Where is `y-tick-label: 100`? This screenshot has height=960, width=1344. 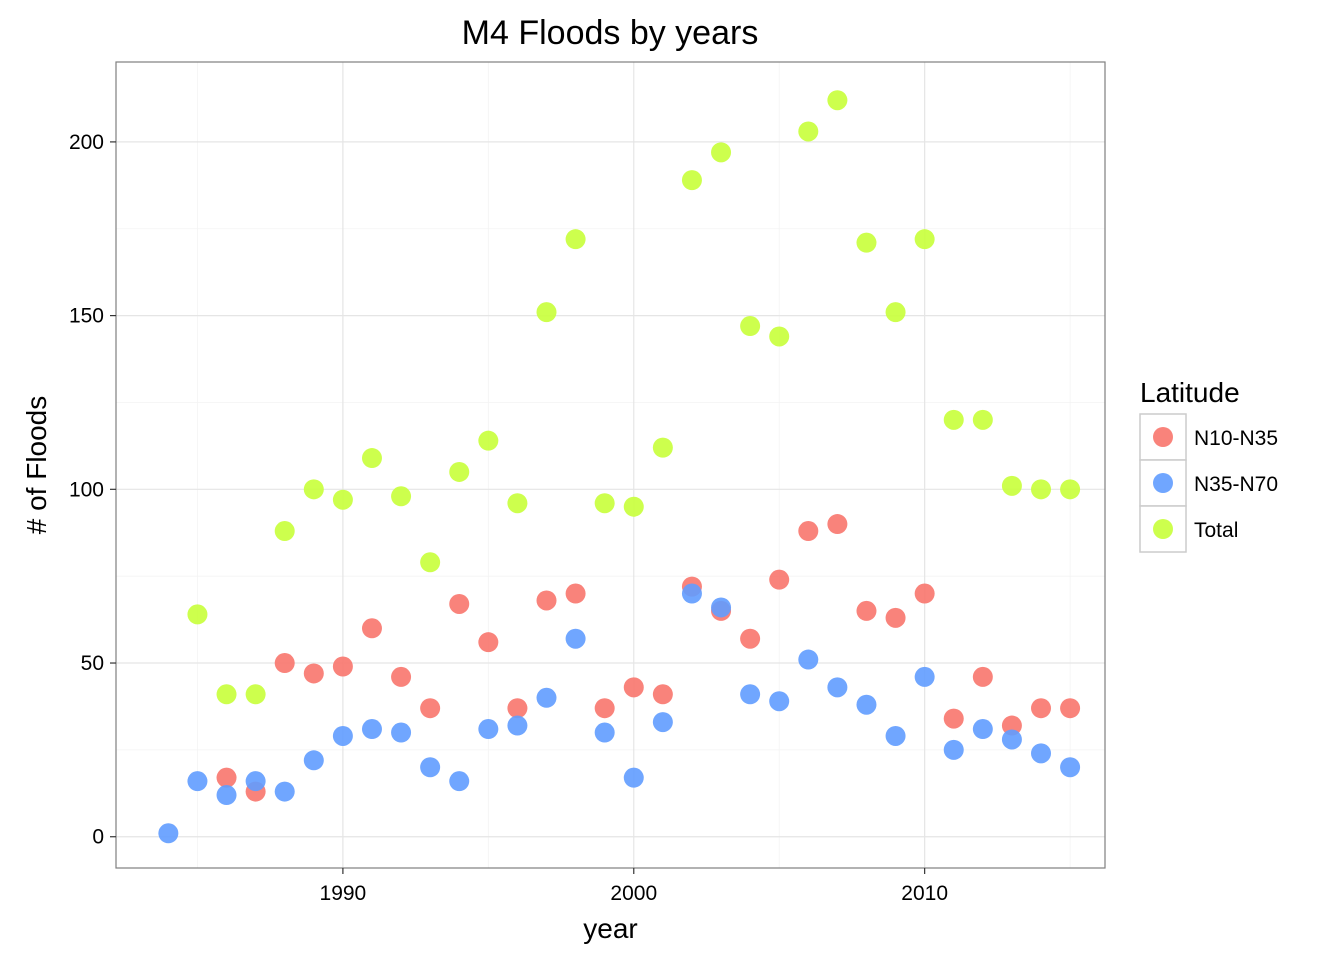 y-tick-label: 100 is located at coordinates (86, 489).